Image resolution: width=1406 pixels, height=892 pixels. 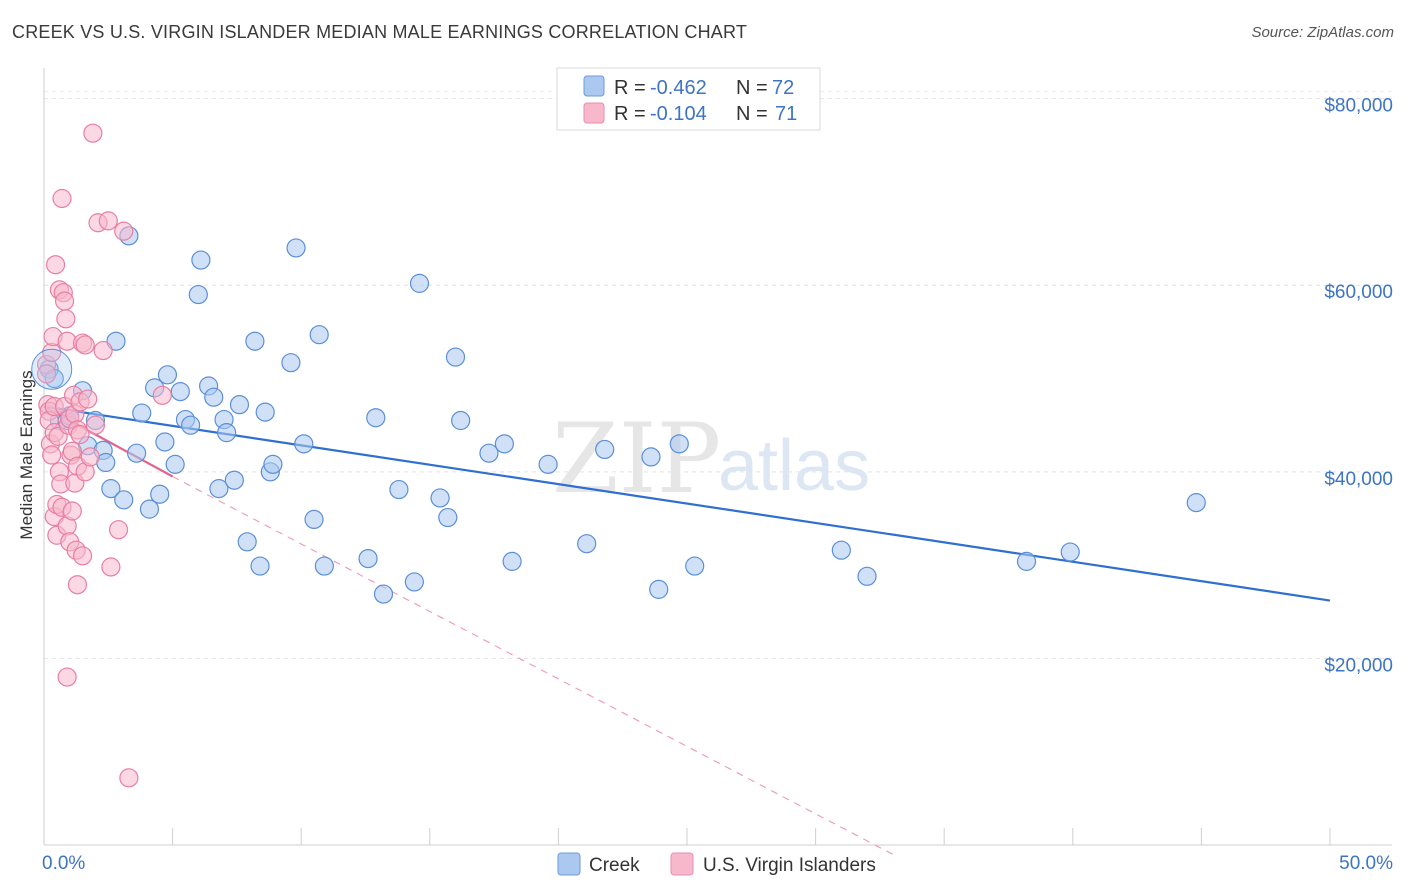 I want to click on y-tick-labels: $20,000 $40,000 $60,000 $80,000, so click(x=1358, y=386).